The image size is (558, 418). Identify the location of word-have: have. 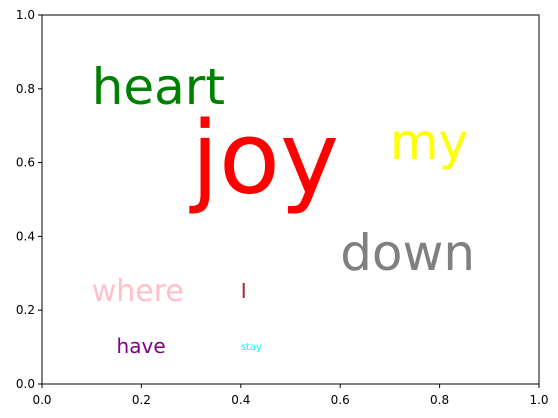
(141, 346).